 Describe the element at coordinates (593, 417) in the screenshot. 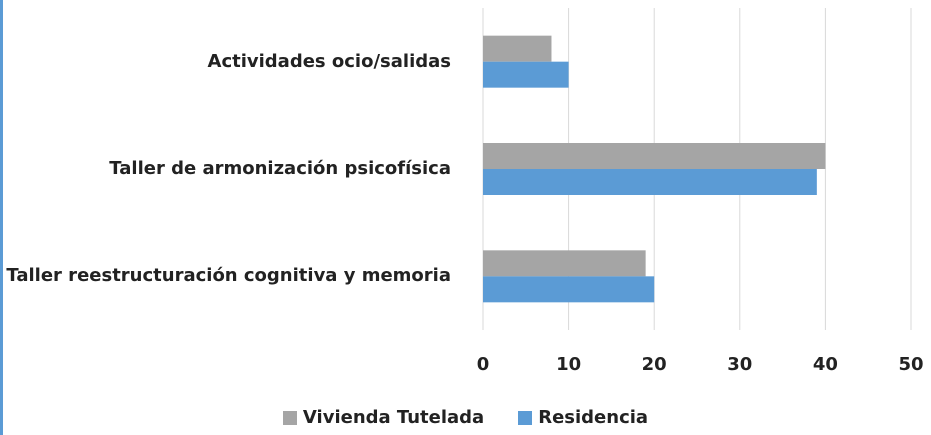

I see `legend-label: Residencia` at that location.